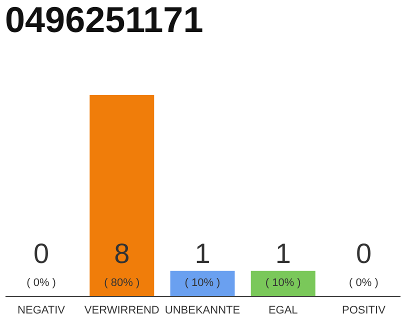 This screenshot has height=320, width=410. I want to click on x-tick-label: NEGATIV, so click(42, 310).